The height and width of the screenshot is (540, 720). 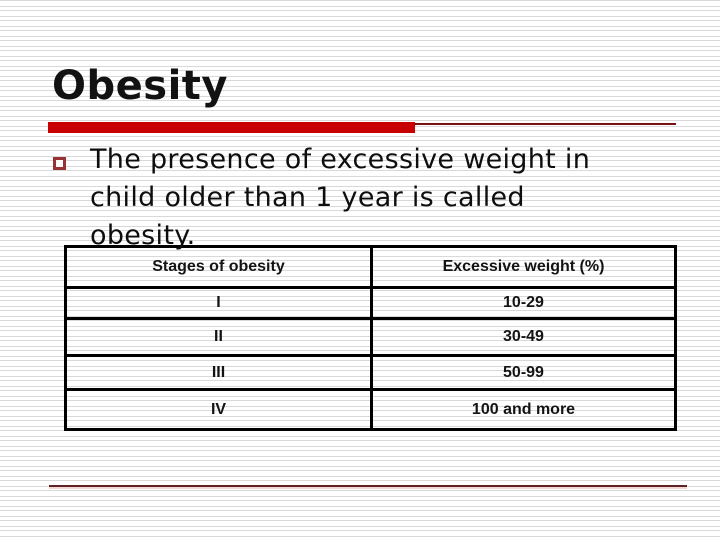 I want to click on bullet-text-line: obesity., so click(x=143, y=235).